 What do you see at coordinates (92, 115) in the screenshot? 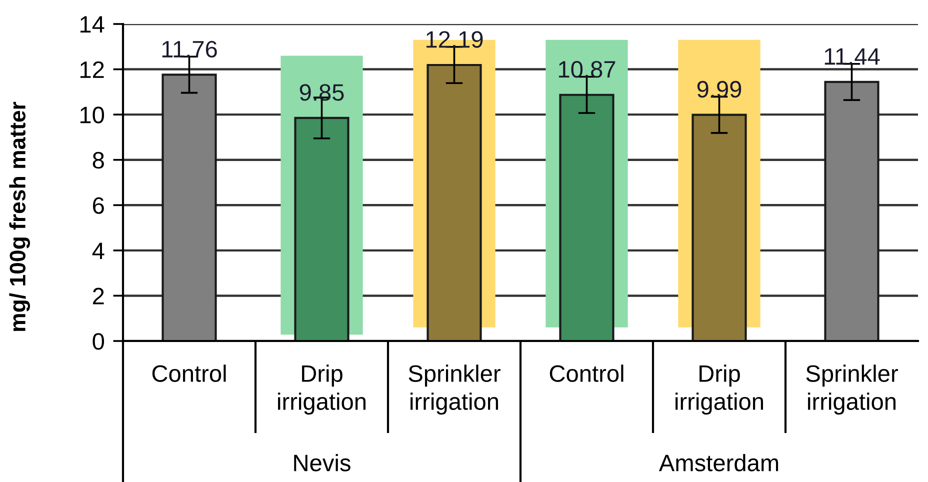
I see `y-tick-label: 10` at bounding box center [92, 115].